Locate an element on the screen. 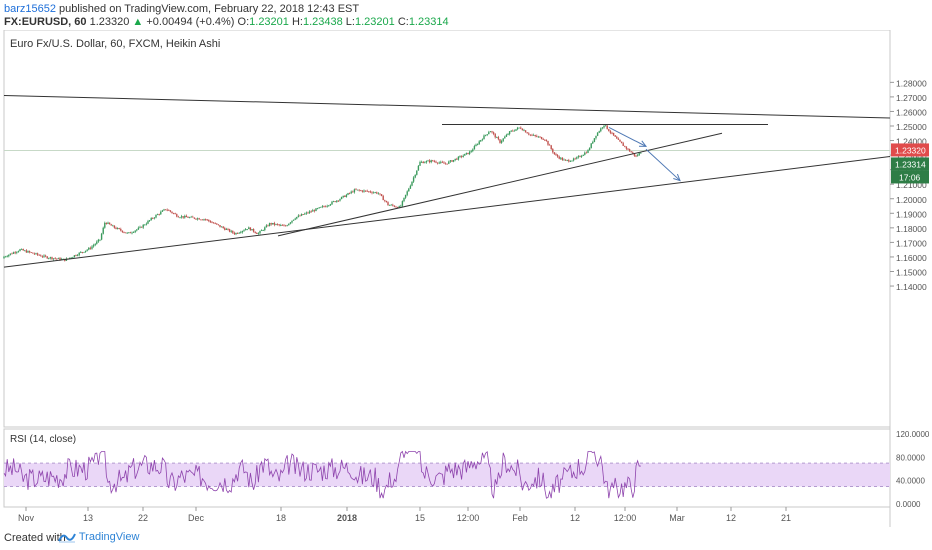 Image resolution: width=932 pixels, height=550 pixels. trendline is located at coordinates (500, 184).